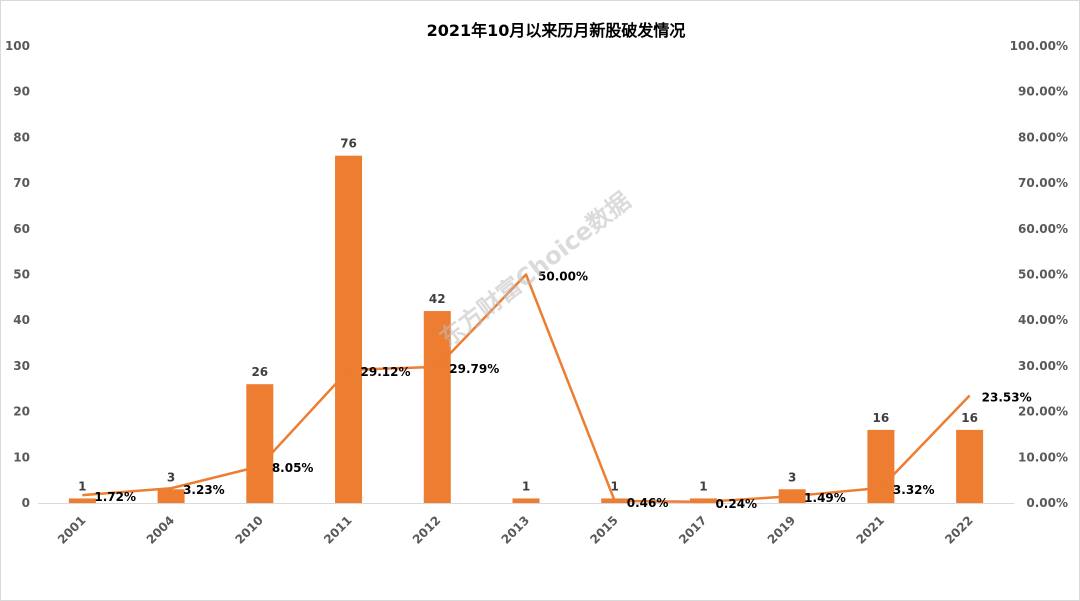  I want to click on y-left-tick-label: 90, so click(21, 92).